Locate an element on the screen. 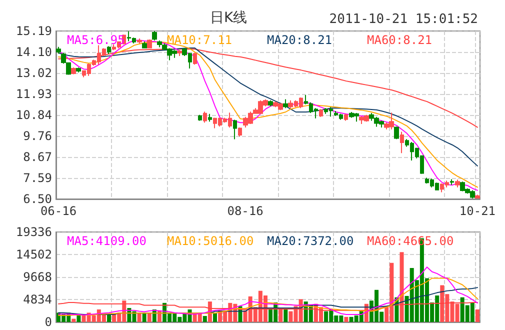 This screenshot has width=505, height=330. y-tick-label: 10.84 is located at coordinates (34, 115).